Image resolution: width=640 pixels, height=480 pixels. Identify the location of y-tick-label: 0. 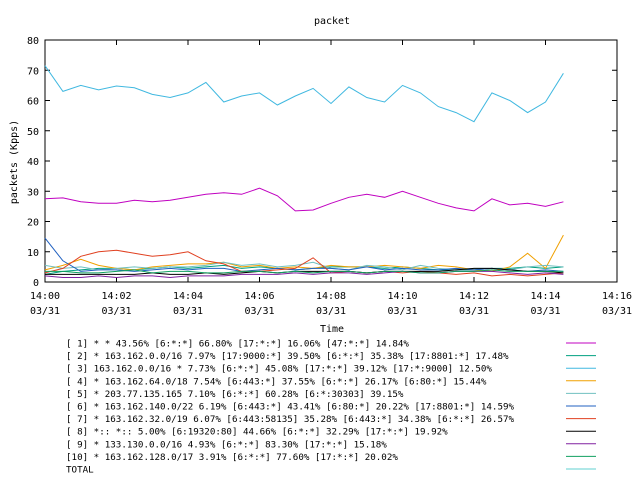
(36, 283).